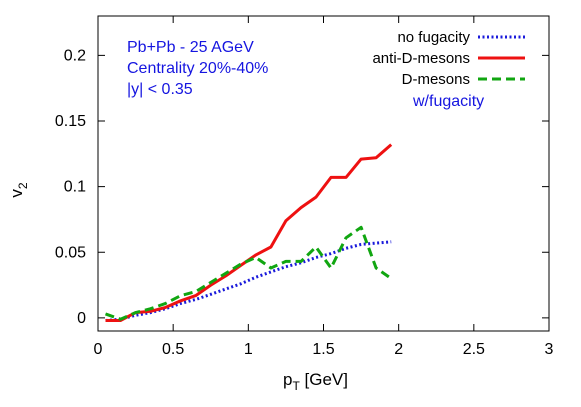  I want to click on x-axis-title-sub: T, so click(296, 386).